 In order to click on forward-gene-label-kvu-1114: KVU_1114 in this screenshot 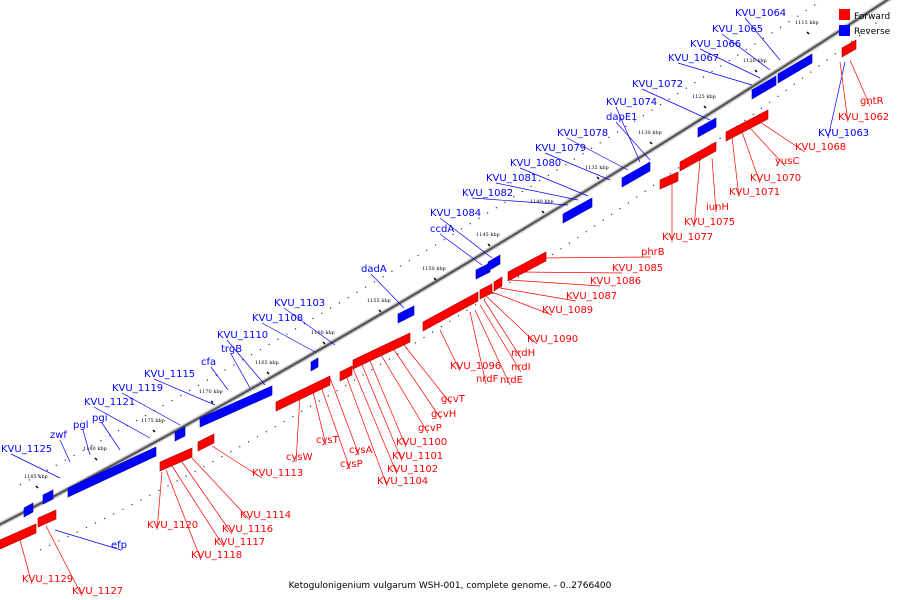, I will do `click(265, 515)`.